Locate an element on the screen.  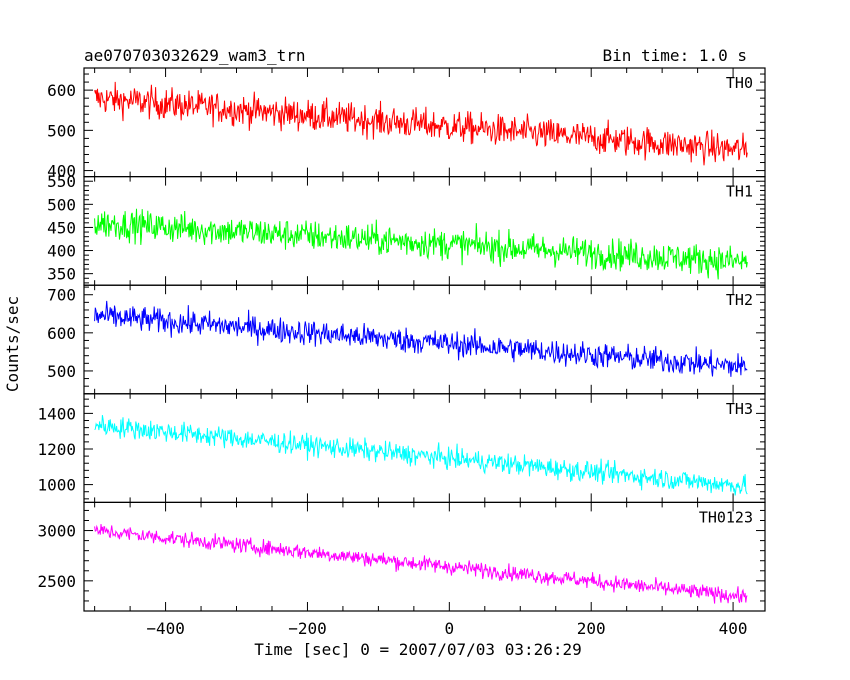
y-tick-label: 1400 is located at coordinates (56, 413).